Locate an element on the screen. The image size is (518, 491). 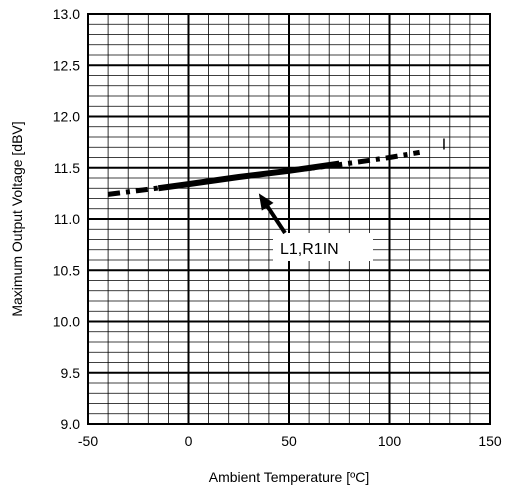
y-tick-label: 10.5 is located at coordinates (66, 270).